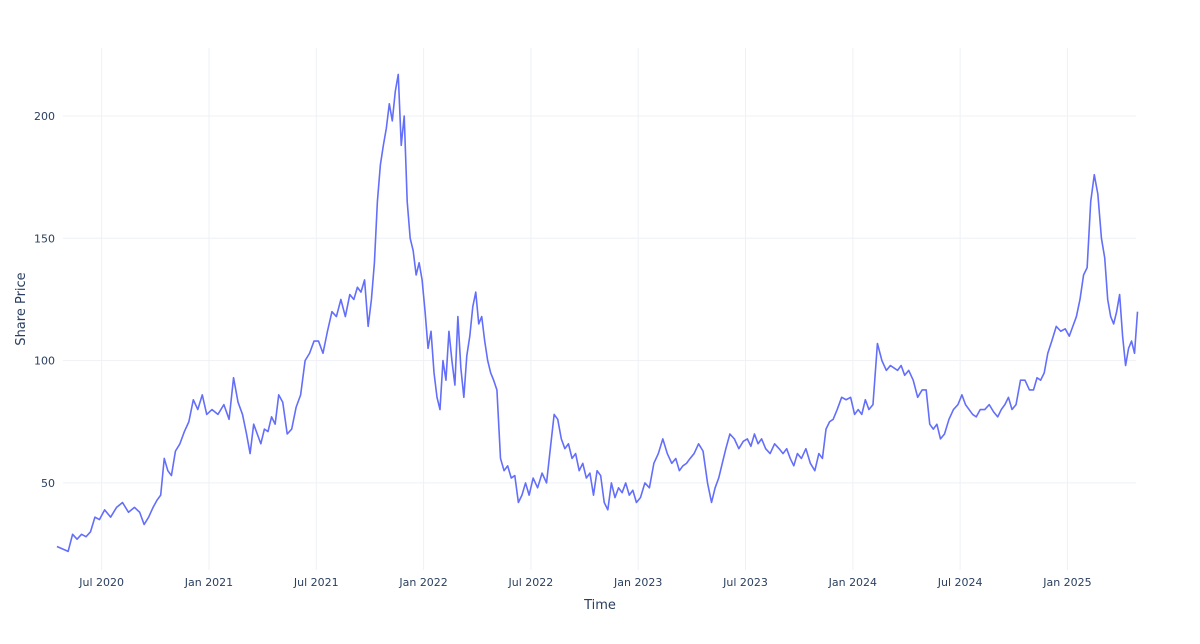  Describe the element at coordinates (44, 361) in the screenshot. I see `y-tick-label: 100` at that location.